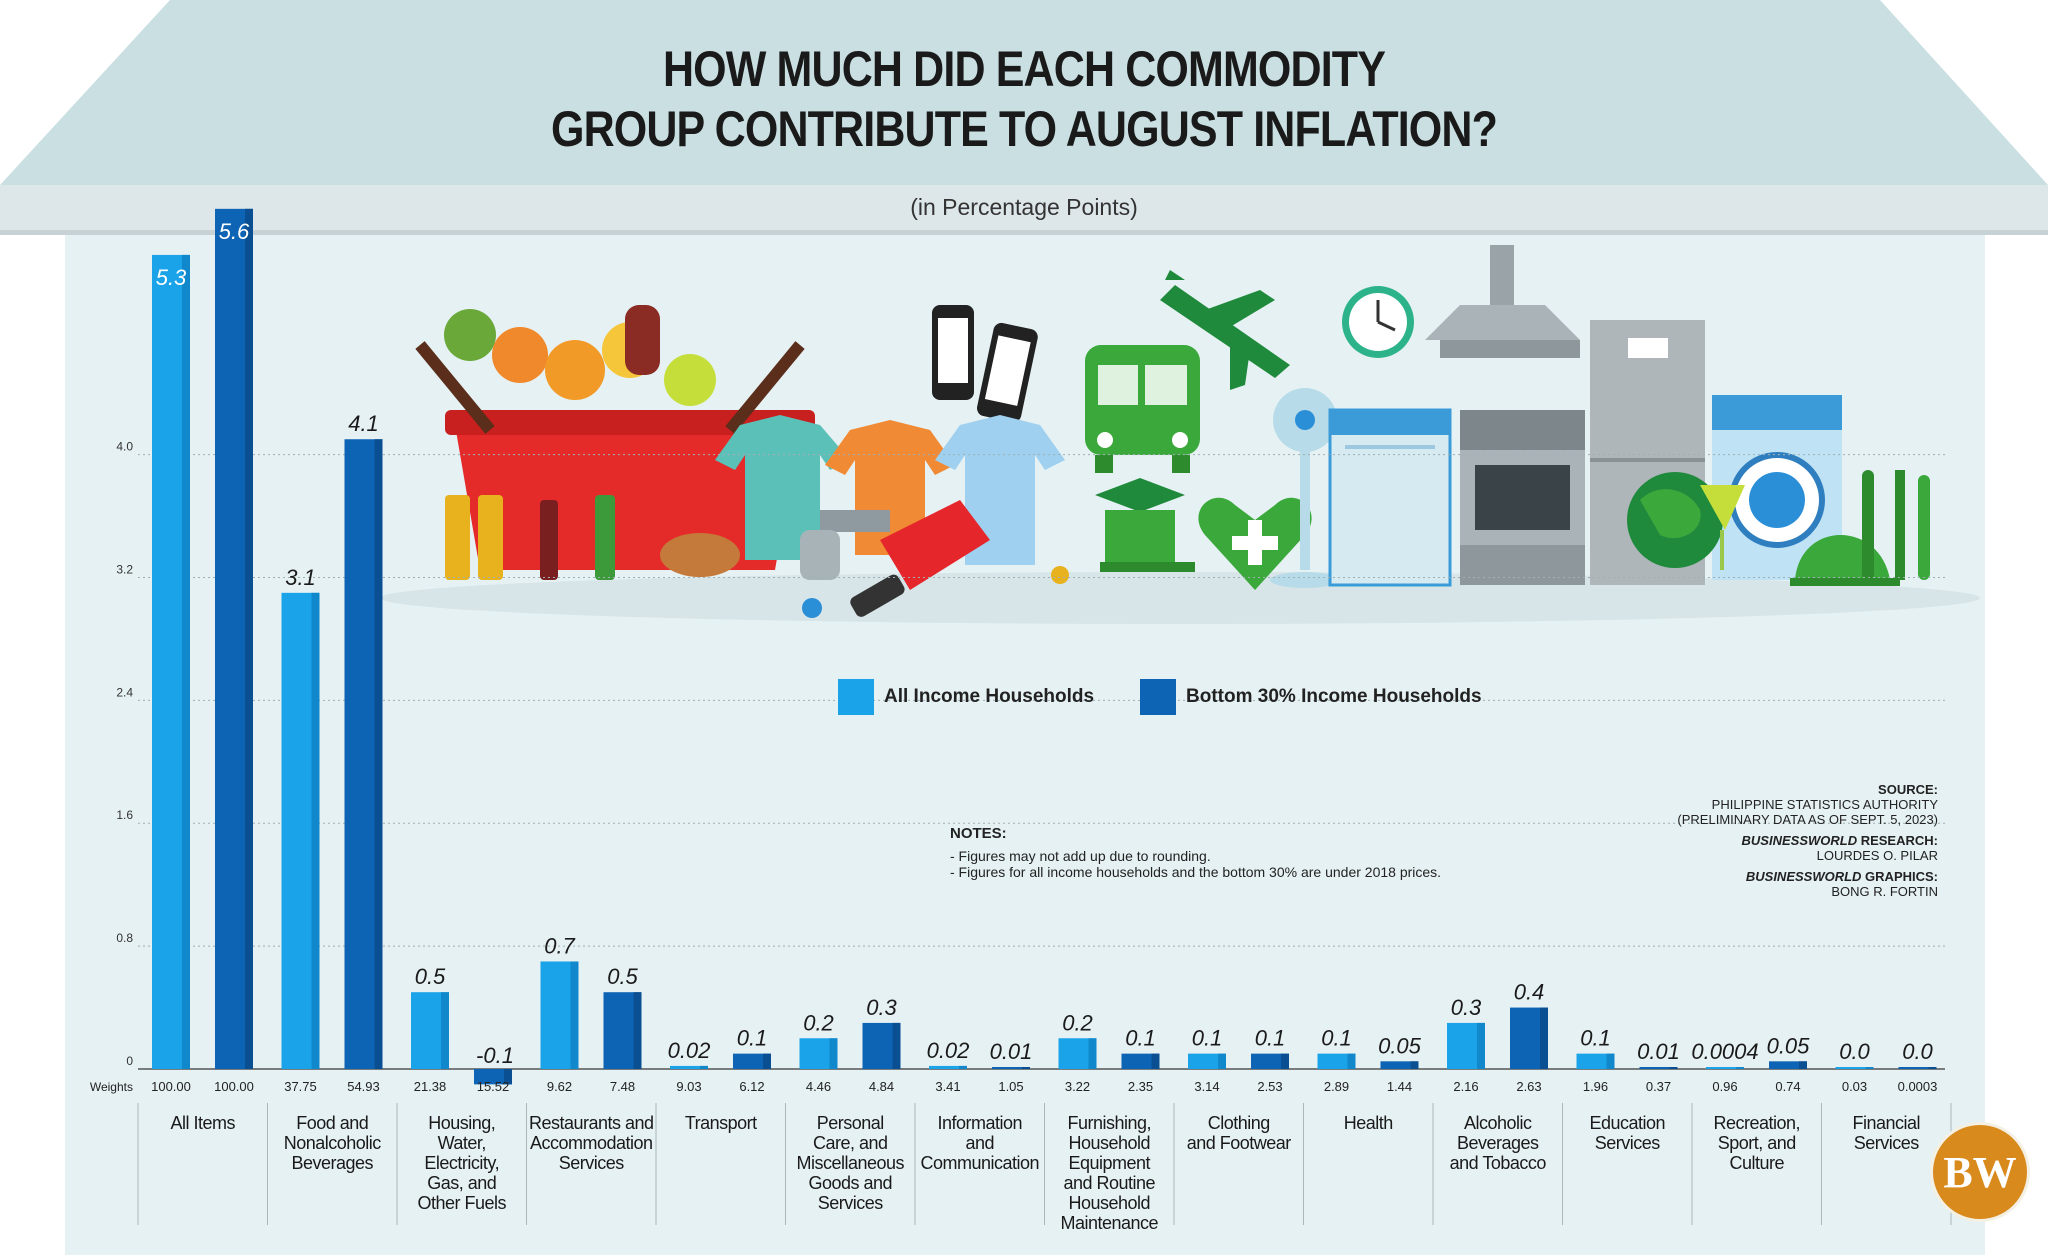 Image resolution: width=2048 pixels, height=1255 pixels. Describe the element at coordinates (1390, 497) in the screenshot. I see `dishwasher-icon` at that location.